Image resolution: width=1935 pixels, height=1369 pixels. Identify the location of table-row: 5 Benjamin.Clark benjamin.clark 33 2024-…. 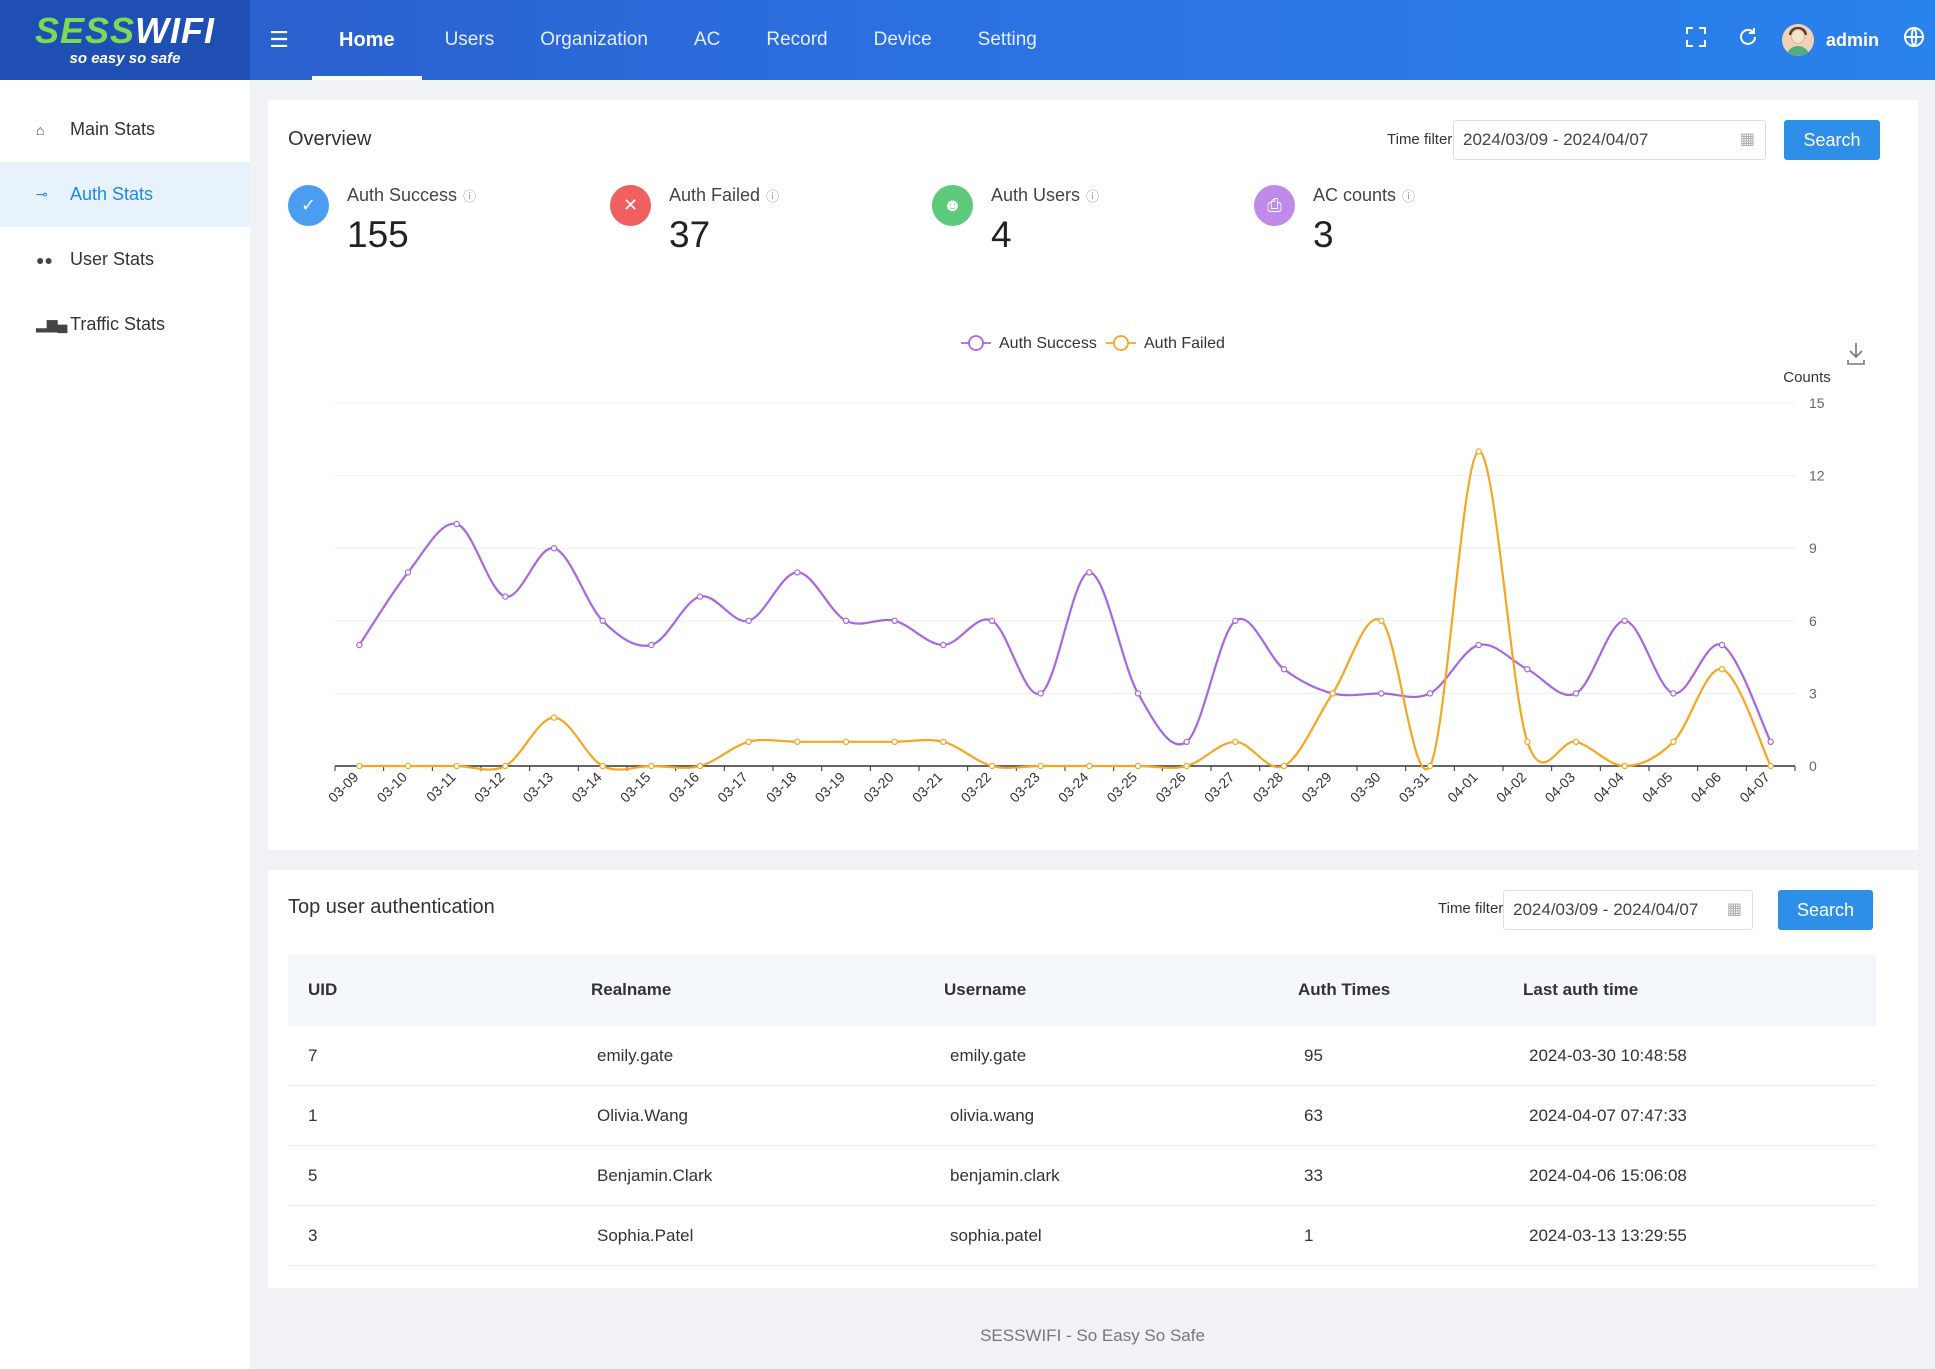
(1082, 1176).